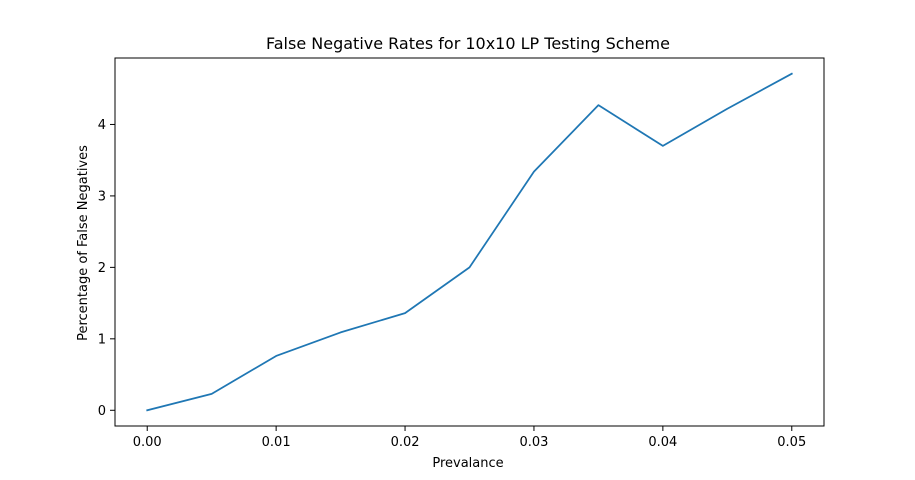 The image size is (915, 480). Describe the element at coordinates (533, 442) in the screenshot. I see `x-tick-label: 0.03` at that location.